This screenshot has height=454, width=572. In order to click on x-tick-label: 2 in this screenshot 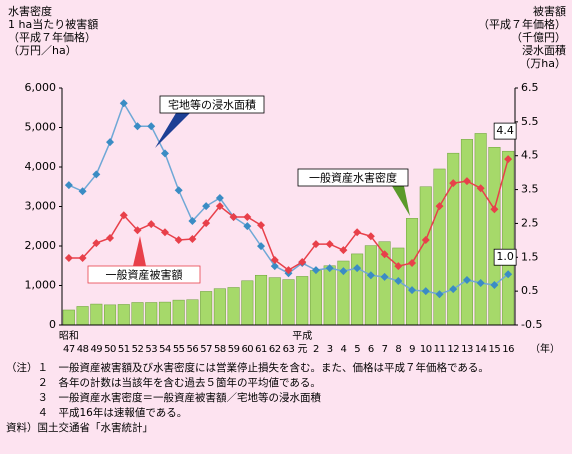, I will do `click(316, 349)`.